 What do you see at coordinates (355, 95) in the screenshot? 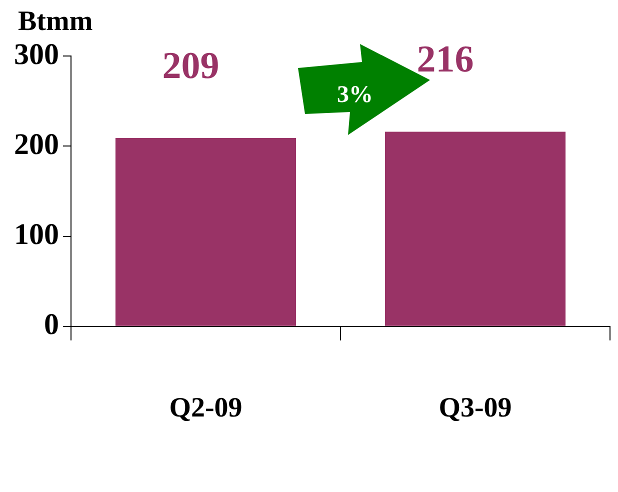
I see `annotation: 3%` at bounding box center [355, 95].